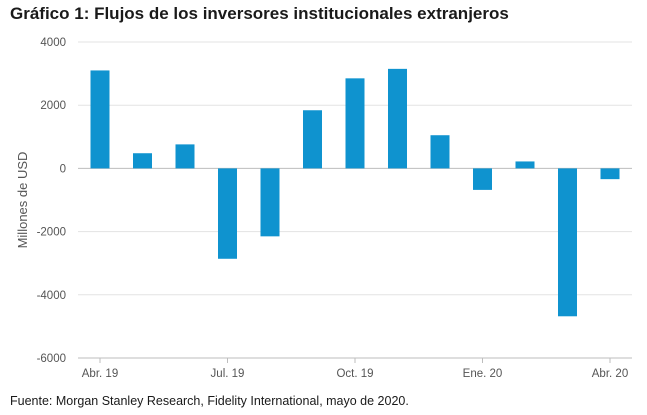  I want to click on y-tick-label: -2000, so click(51, 233).